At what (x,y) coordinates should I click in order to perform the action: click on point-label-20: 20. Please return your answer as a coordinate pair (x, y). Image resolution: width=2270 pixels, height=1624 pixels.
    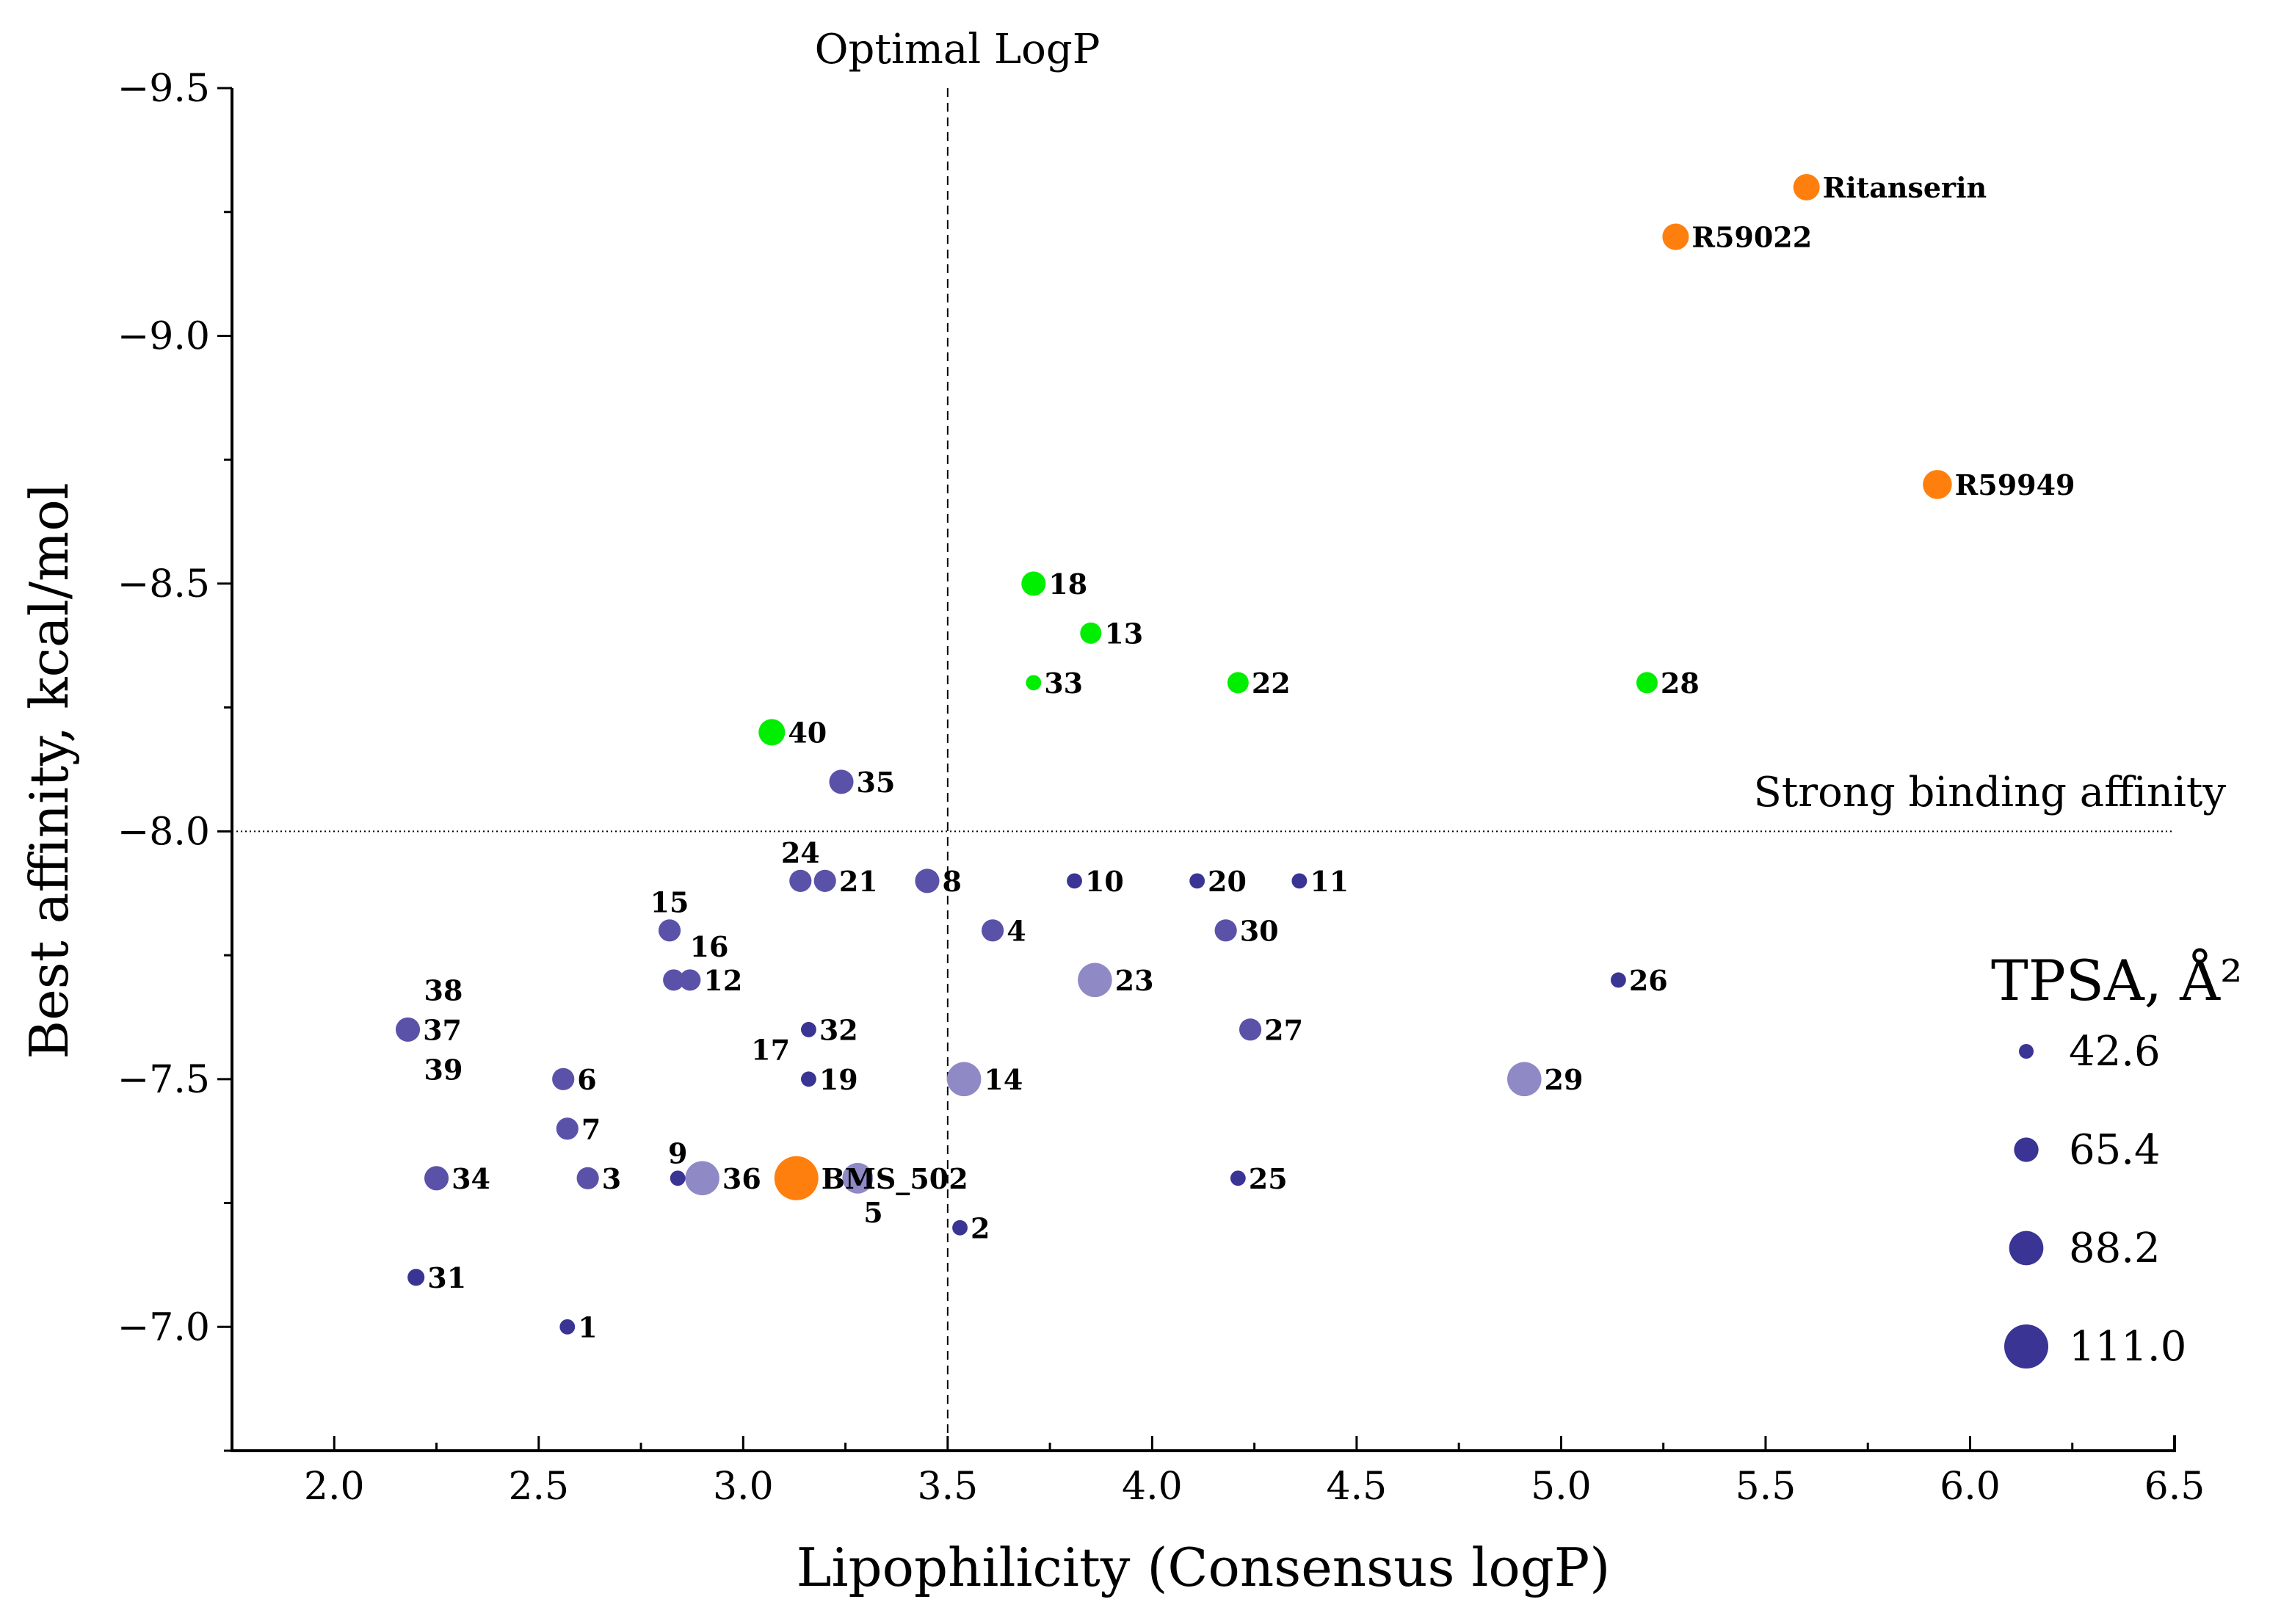
    Looking at the image, I should click on (1227, 881).